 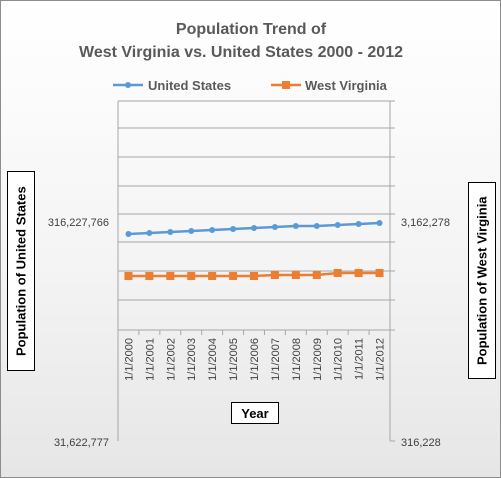 What do you see at coordinates (360, 359) in the screenshot?
I see `category-label: 1/1/2011` at bounding box center [360, 359].